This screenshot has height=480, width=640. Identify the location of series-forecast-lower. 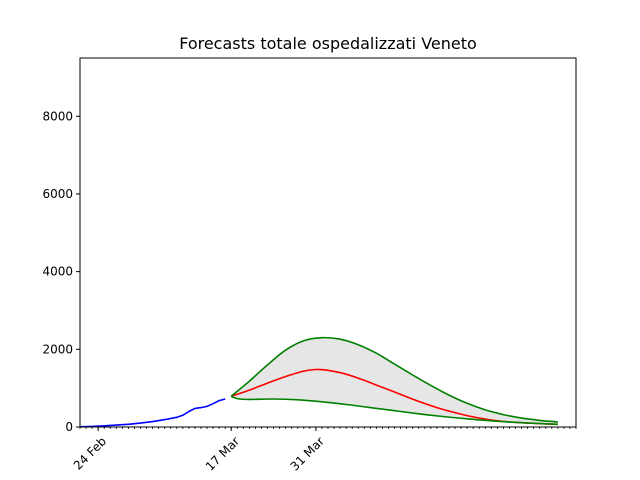
(394, 410).